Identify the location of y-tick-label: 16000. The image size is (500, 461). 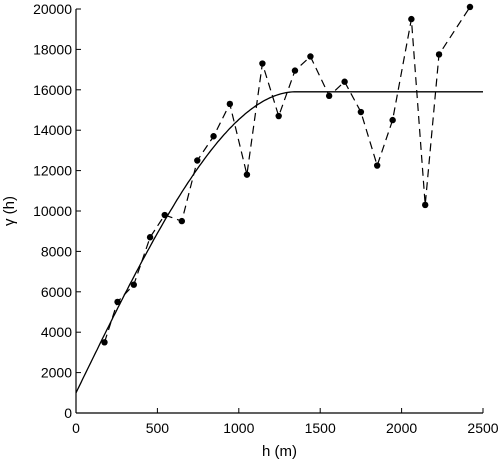
(52, 90).